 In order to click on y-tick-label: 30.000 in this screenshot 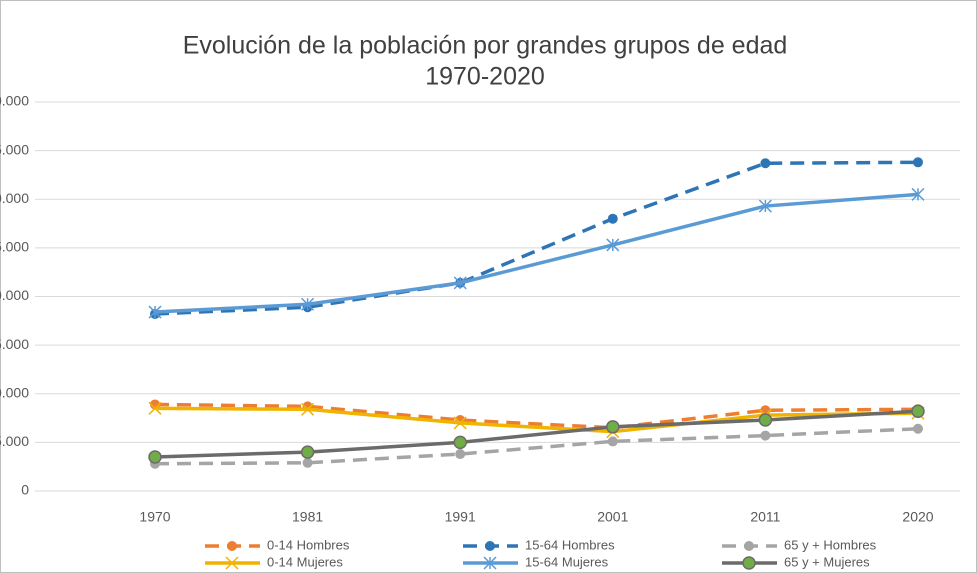, I will do `click(14, 198)`.